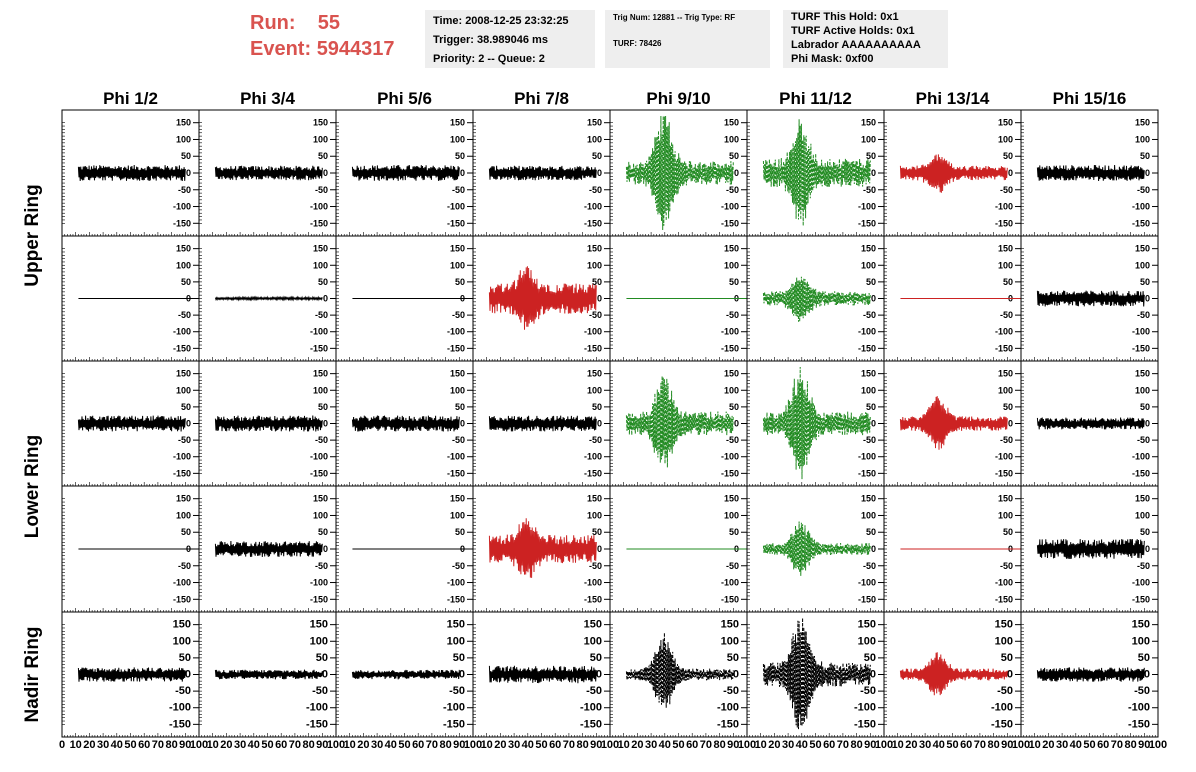 The width and height of the screenshot is (1196, 772). What do you see at coordinates (674, 17) in the screenshot?
I see `trig-num-text: Trig Num: 12881 -- Trig Type: RF` at bounding box center [674, 17].